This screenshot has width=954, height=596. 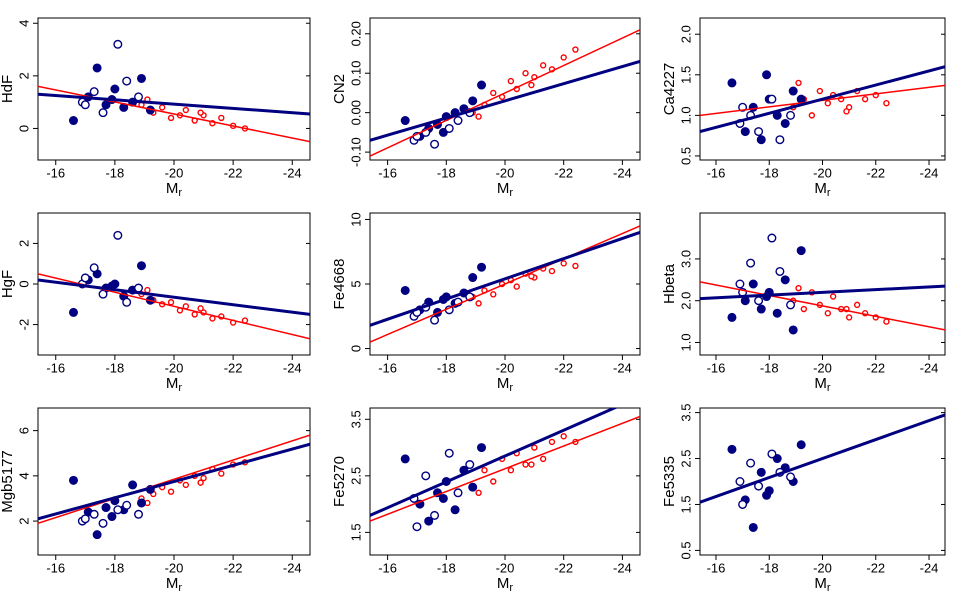 I want to click on y-axis-label: CN2, so click(x=339, y=89).